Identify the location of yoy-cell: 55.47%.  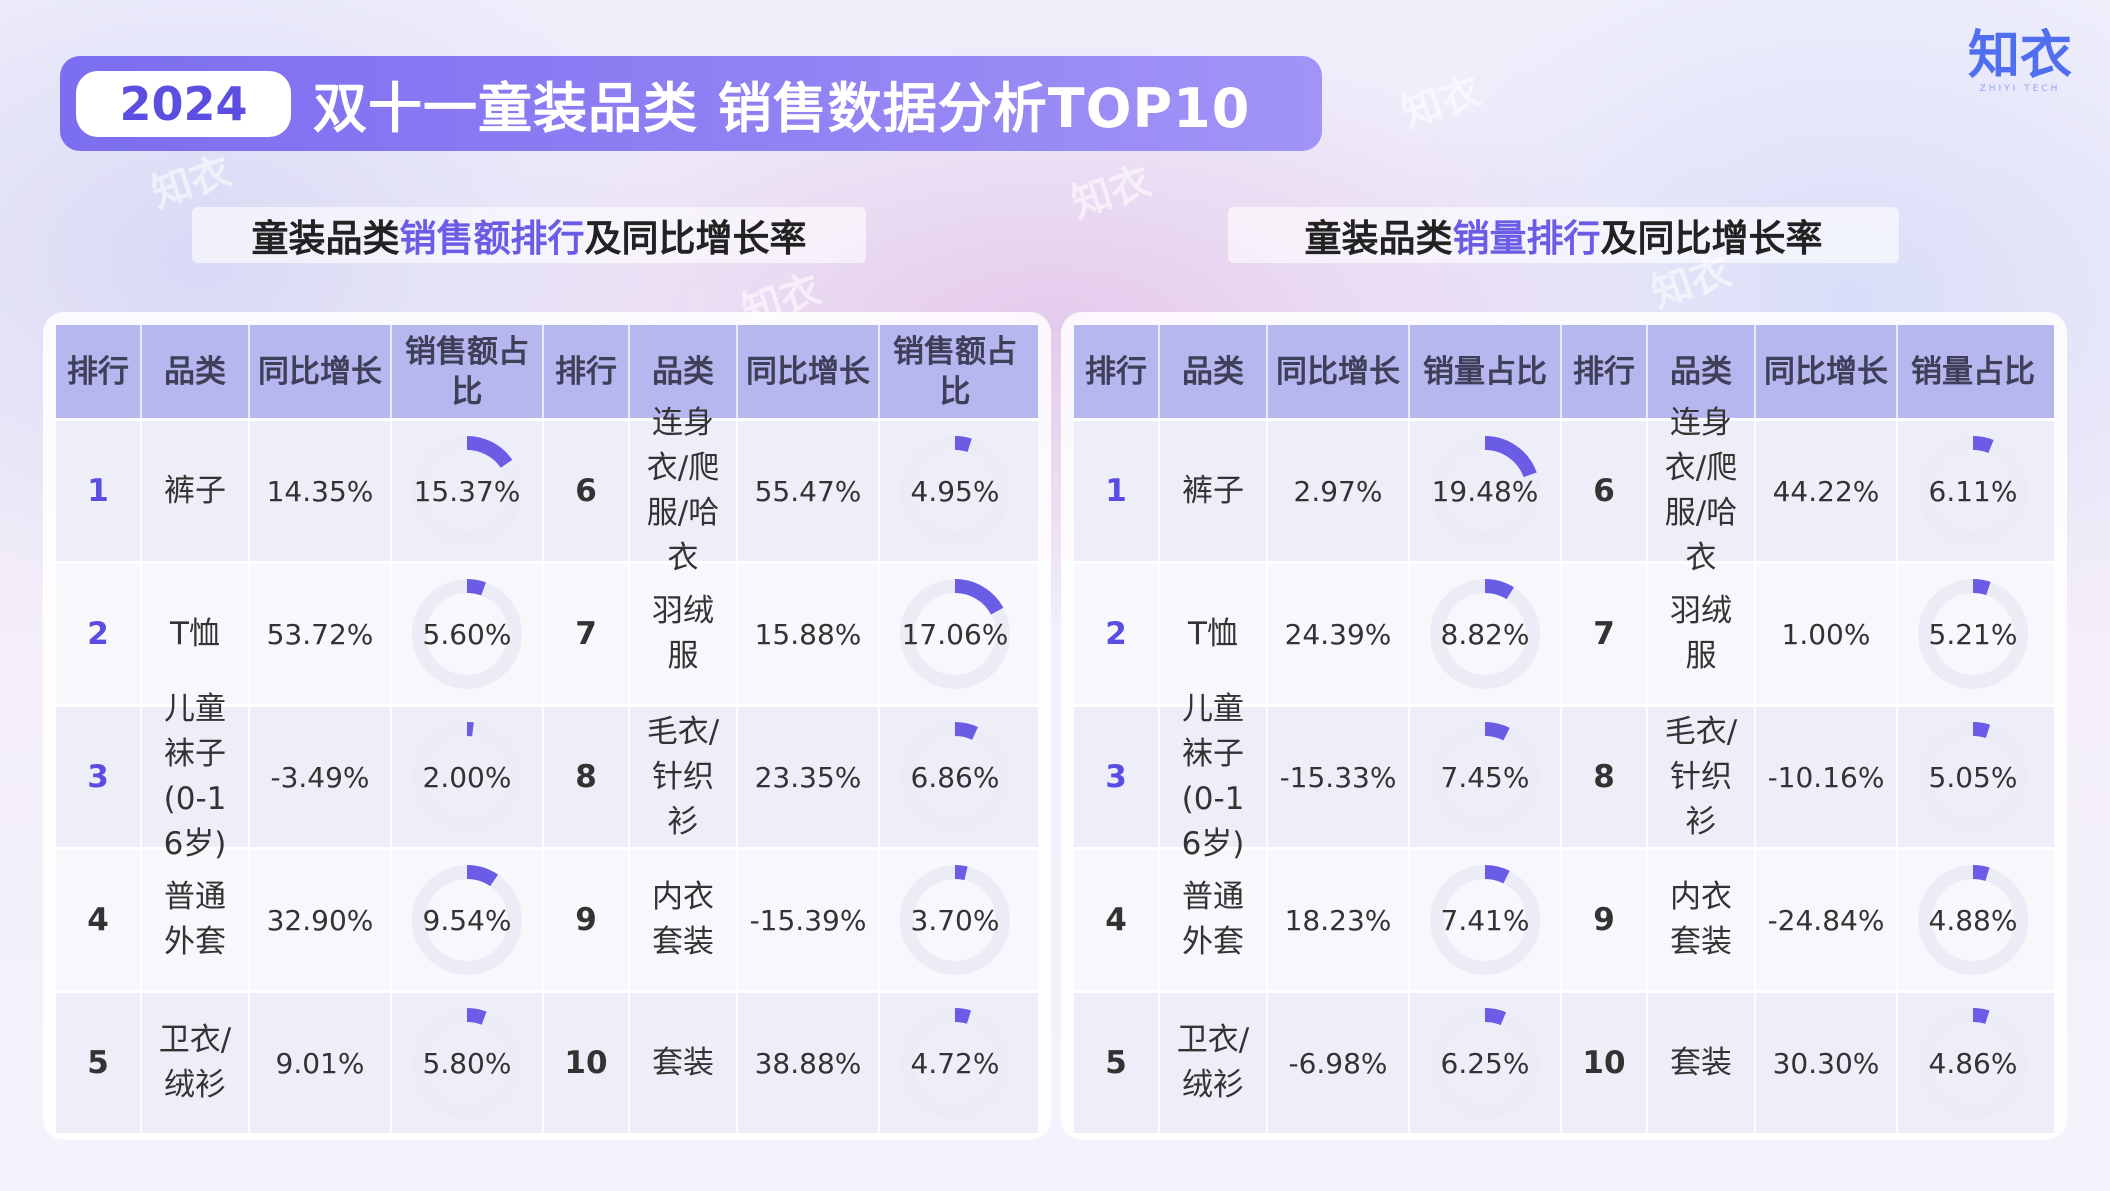
(809, 491).